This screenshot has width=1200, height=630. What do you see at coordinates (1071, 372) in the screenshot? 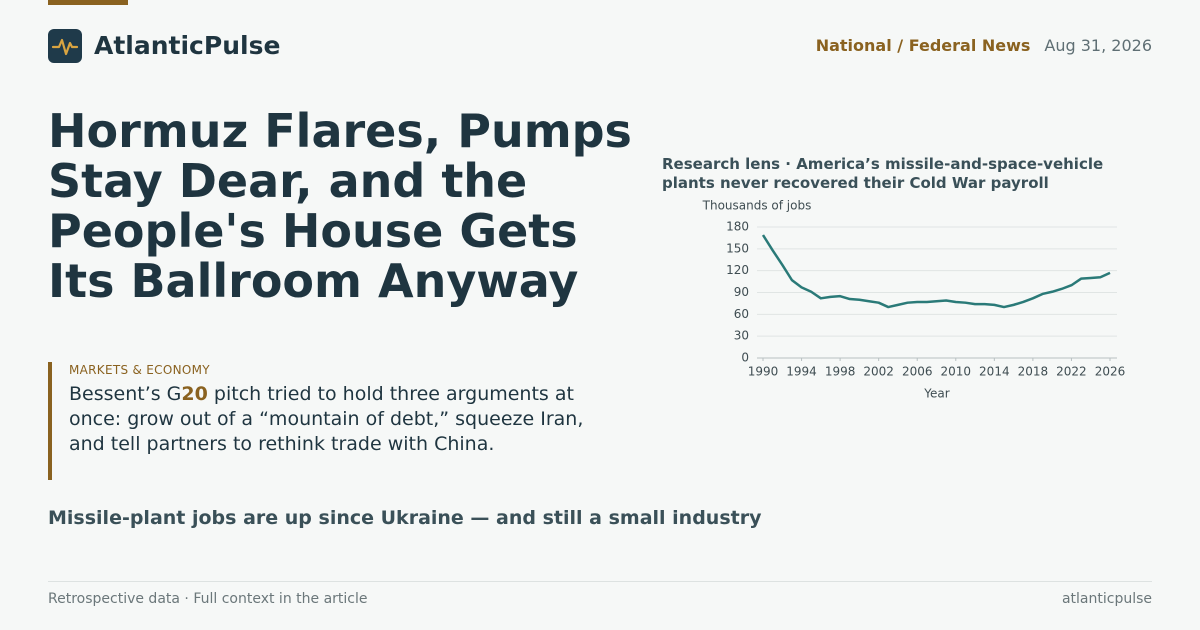
I see `x-tick-label: 2022` at bounding box center [1071, 372].